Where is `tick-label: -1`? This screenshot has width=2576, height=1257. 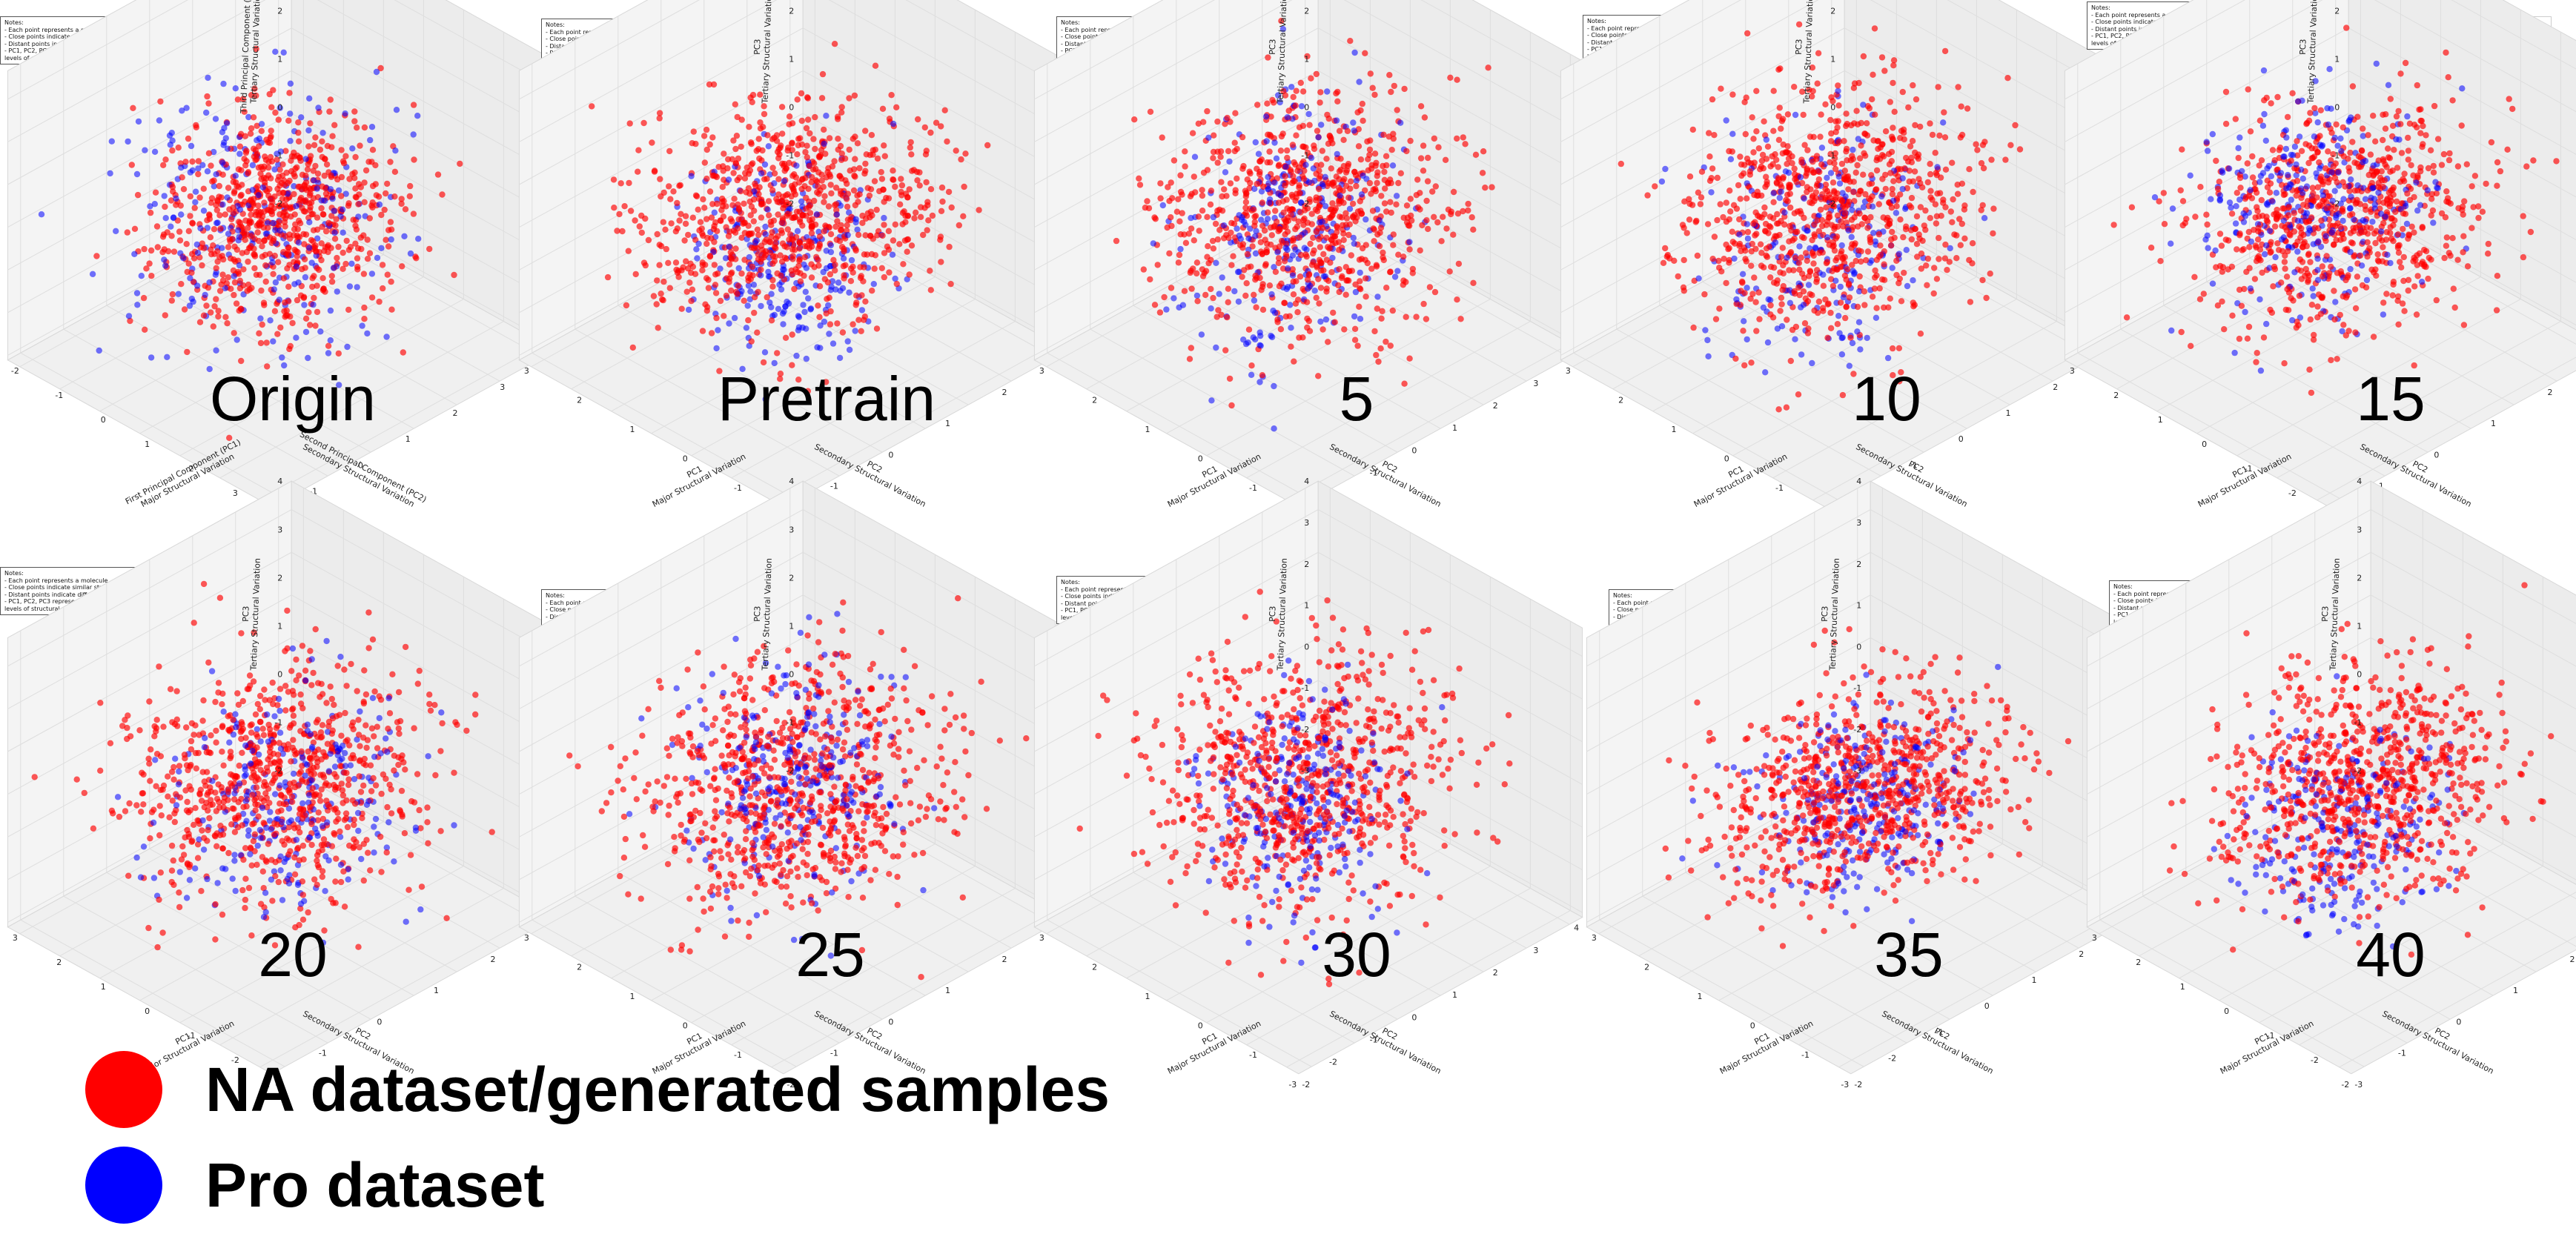
tick-label: -1 is located at coordinates (313, 492).